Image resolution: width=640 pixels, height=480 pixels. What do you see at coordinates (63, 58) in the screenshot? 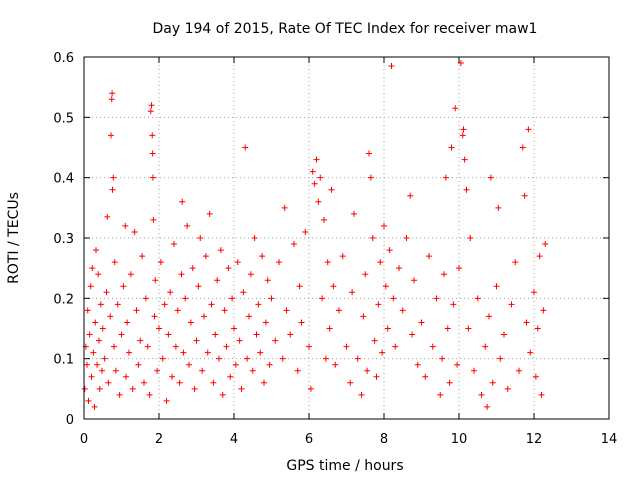
I see `y-tick-label: 0.6` at bounding box center [63, 58].